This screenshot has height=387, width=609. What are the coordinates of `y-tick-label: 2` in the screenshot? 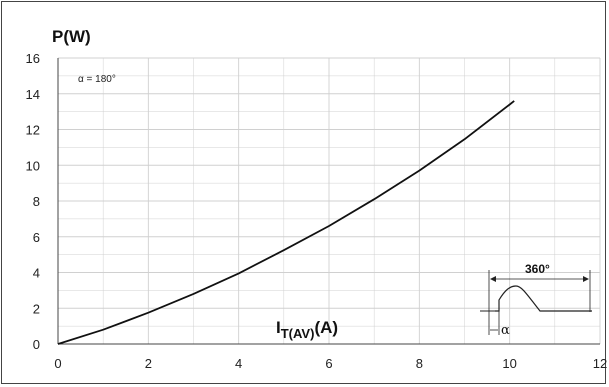 It's located at (36, 308).